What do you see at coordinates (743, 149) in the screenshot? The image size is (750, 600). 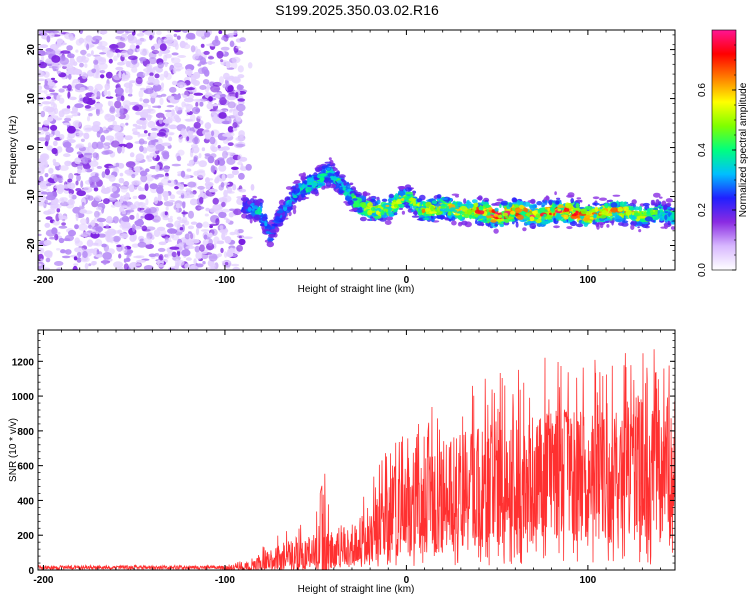 I see `colorbar-label: Normalized spectral amplitude` at bounding box center [743, 149].